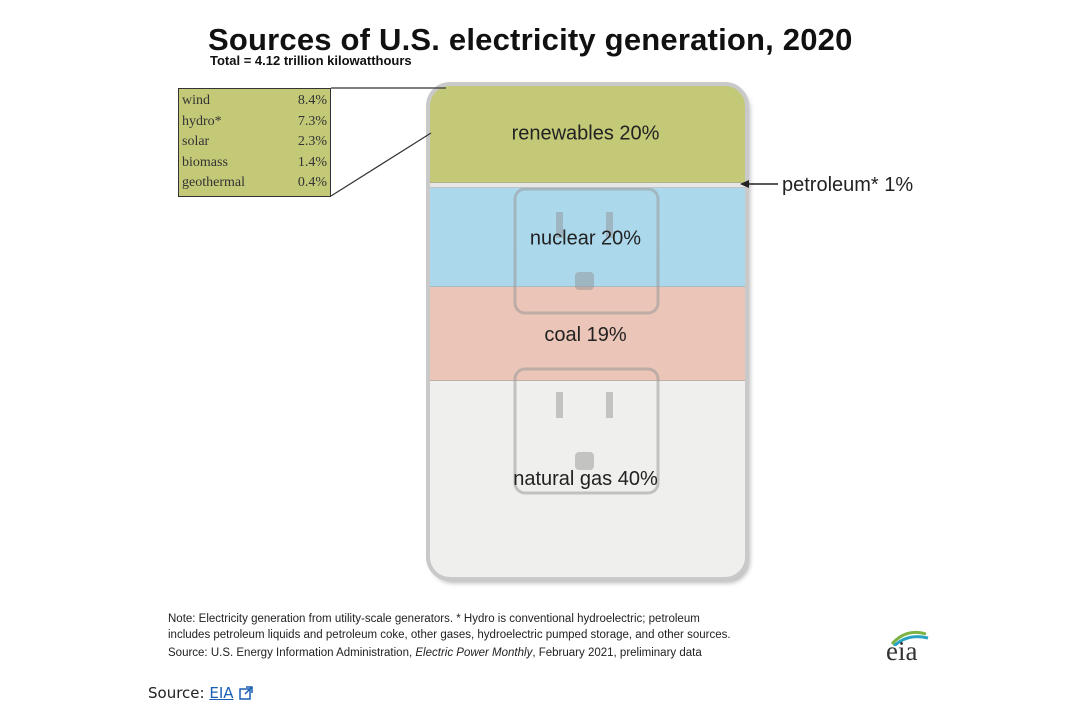 This screenshot has height=720, width=1070. I want to click on segment-label-nuclear: nuclear 20%, so click(585, 238).